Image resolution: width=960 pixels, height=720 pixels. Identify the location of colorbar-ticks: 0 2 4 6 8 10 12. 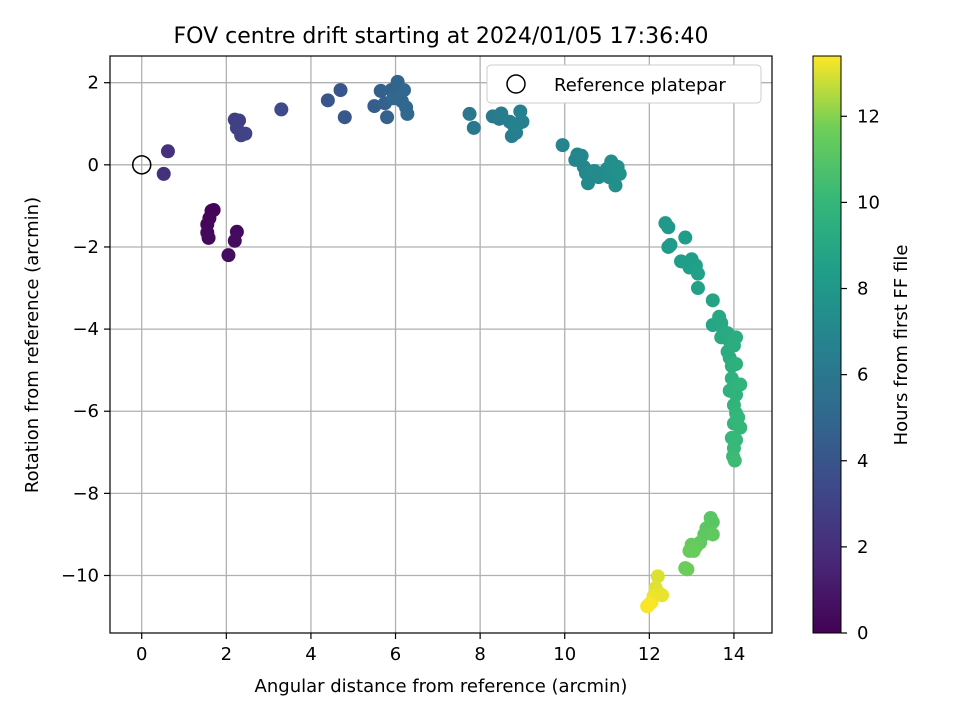
(860, 375).